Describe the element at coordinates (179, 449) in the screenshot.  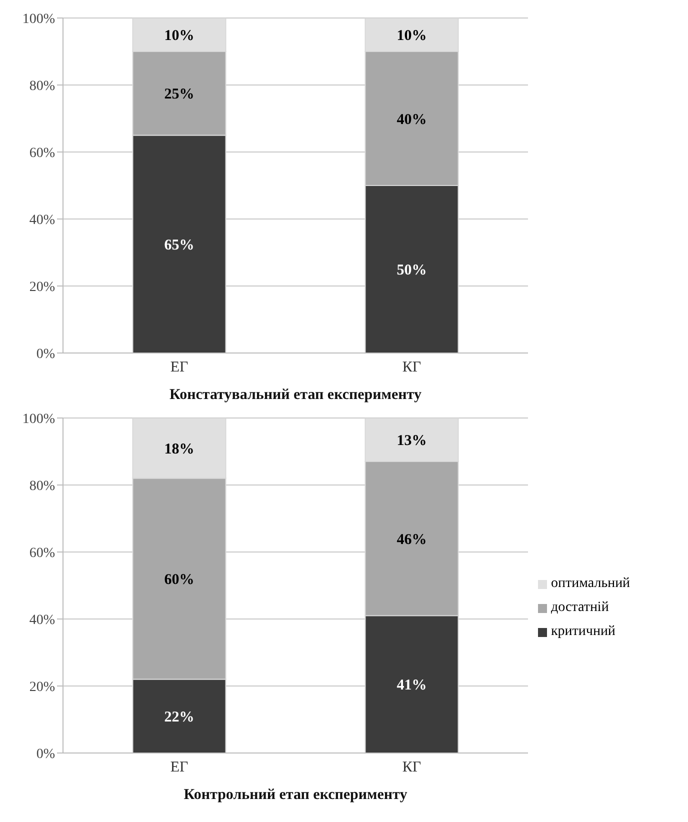
I see `data-label: 18%` at that location.